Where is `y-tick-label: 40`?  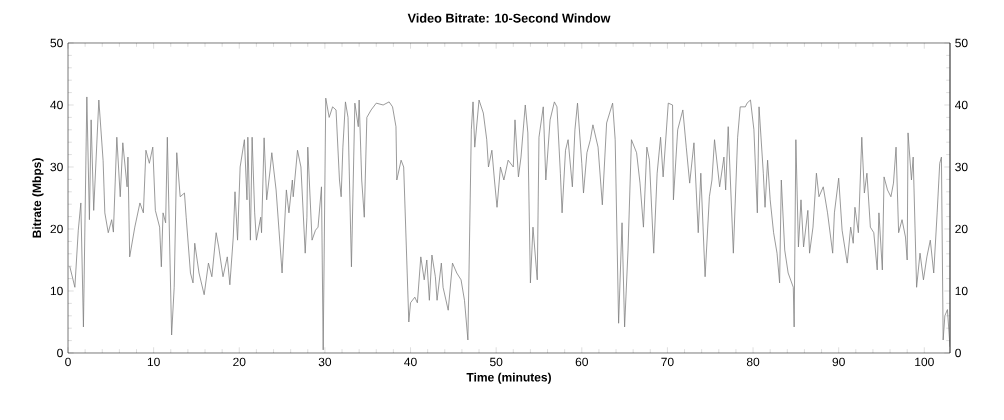 y-tick-label: 40 is located at coordinates (56, 105).